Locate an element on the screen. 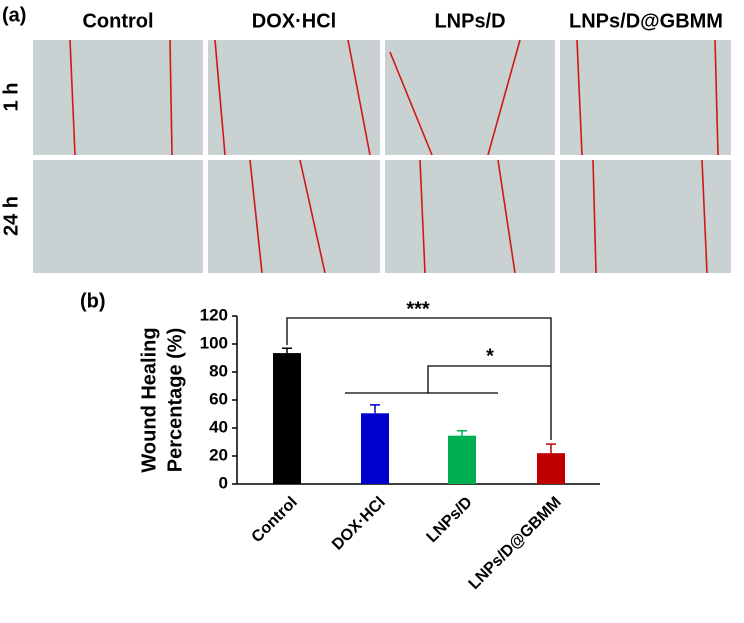 The height and width of the screenshot is (623, 744). significance-mark: *** is located at coordinates (418, 309).